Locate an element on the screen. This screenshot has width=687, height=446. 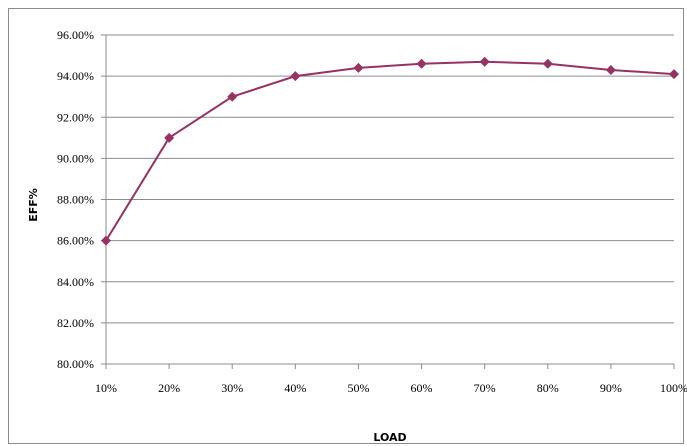
y-tick-label: 94.00% is located at coordinates (75, 76).